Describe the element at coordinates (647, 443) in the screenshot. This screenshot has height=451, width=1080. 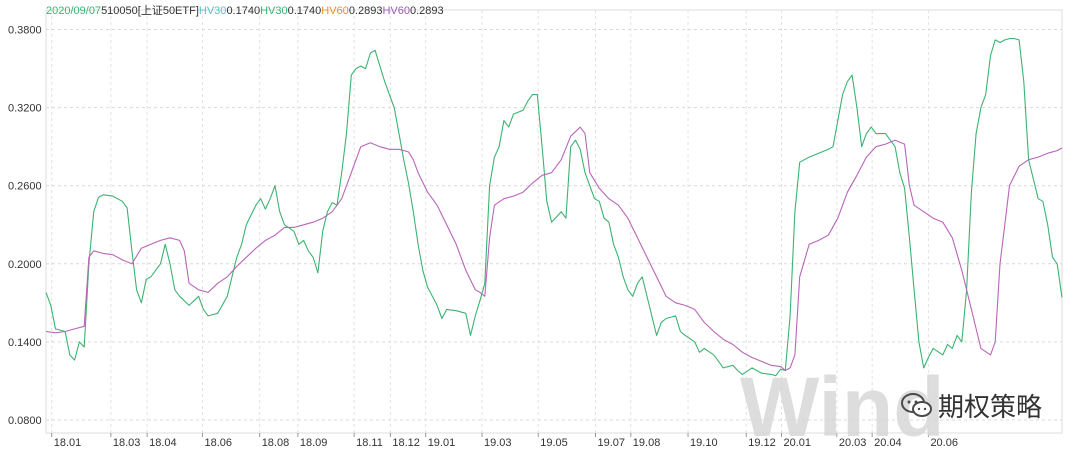
I see `x-tick-label: 19.08` at that location.